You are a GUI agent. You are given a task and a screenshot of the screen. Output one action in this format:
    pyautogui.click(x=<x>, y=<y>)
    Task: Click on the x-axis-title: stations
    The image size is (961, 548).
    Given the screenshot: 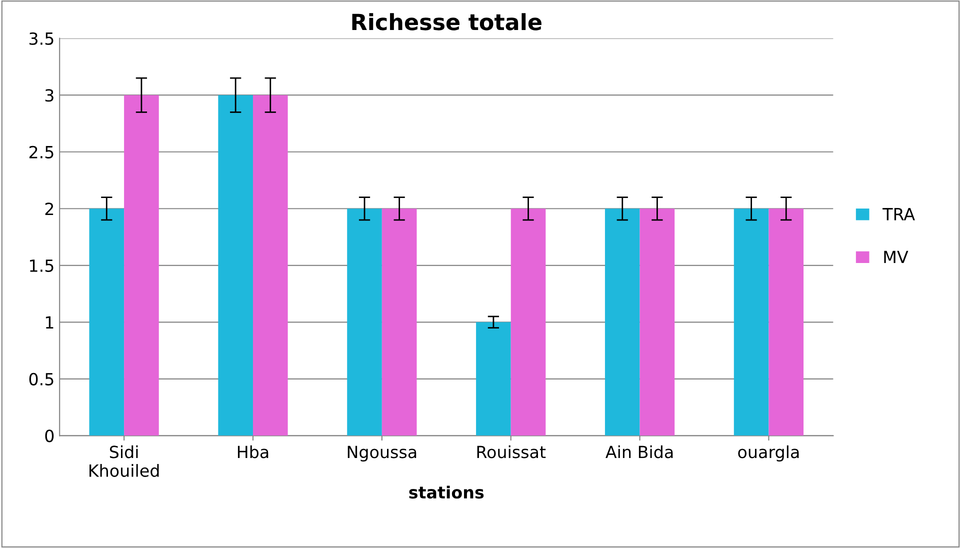 What is the action you would take?
    pyautogui.click(x=446, y=492)
    